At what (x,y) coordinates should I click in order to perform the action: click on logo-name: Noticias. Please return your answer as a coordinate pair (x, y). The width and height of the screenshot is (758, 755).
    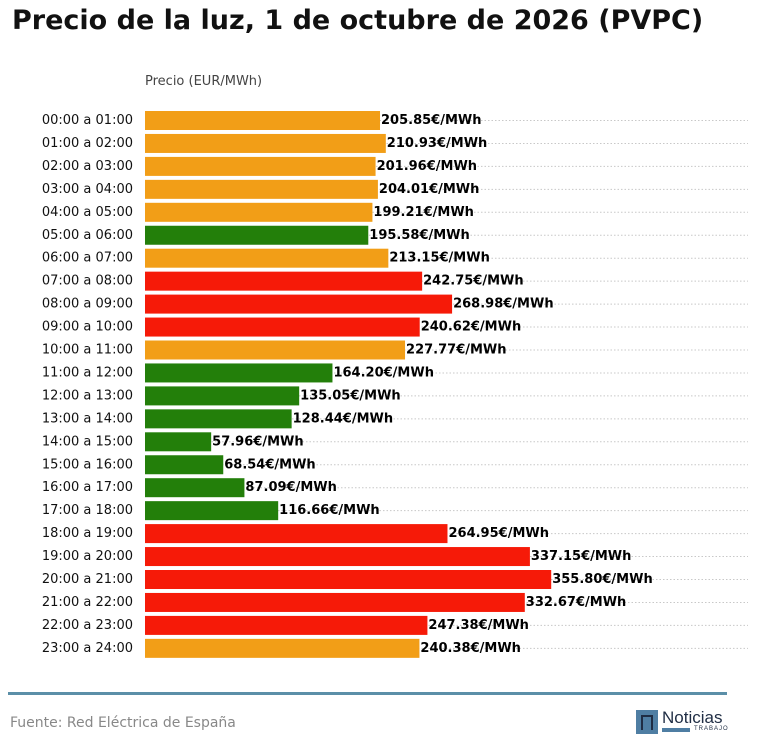
    Looking at the image, I should click on (692, 717).